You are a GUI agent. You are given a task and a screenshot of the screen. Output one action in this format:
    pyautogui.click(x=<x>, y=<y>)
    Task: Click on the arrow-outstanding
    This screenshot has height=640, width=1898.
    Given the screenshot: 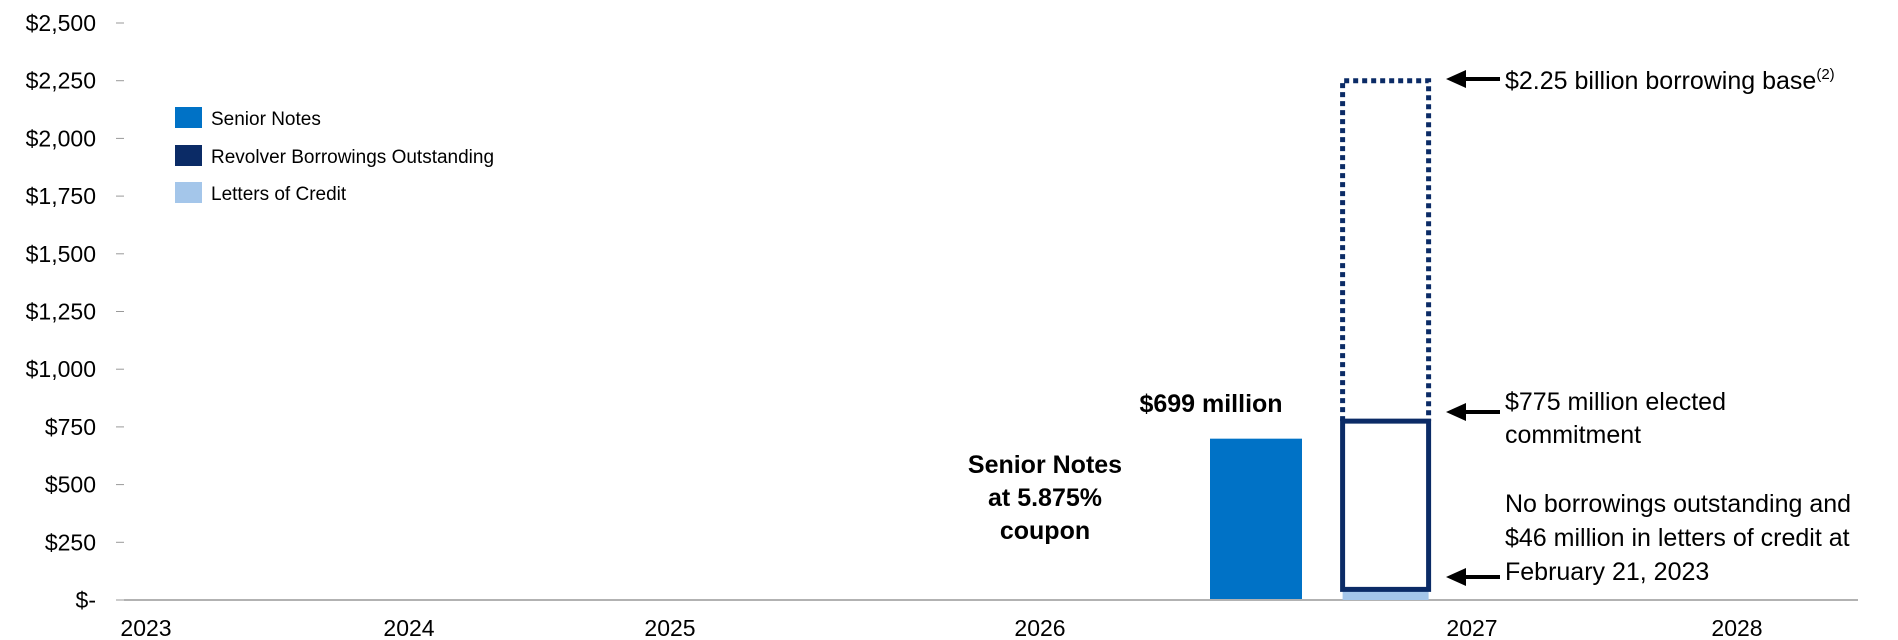 What is the action you would take?
    pyautogui.click(x=1473, y=577)
    